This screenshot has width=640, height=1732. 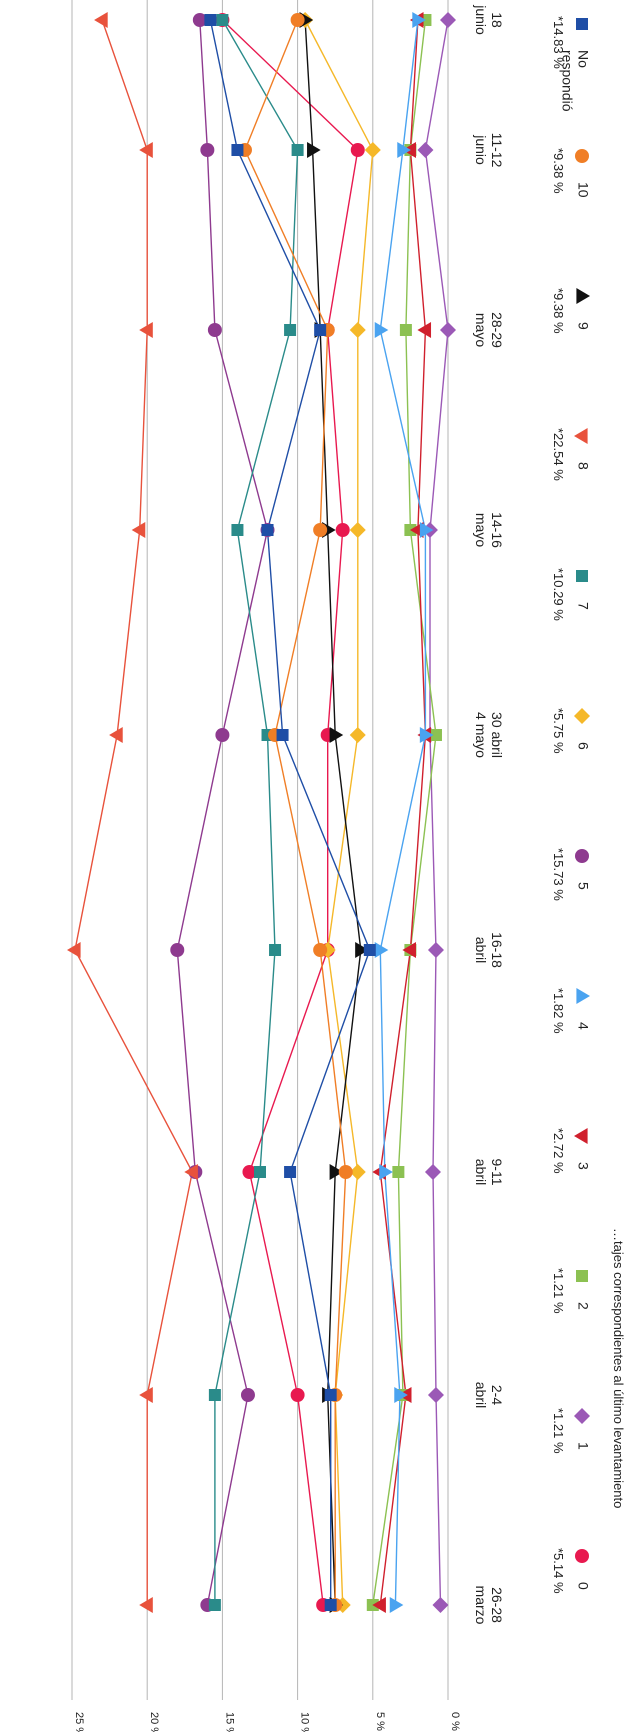 What do you see at coordinates (146, 330) in the screenshot?
I see `data-point-s8-c6` at bounding box center [146, 330].